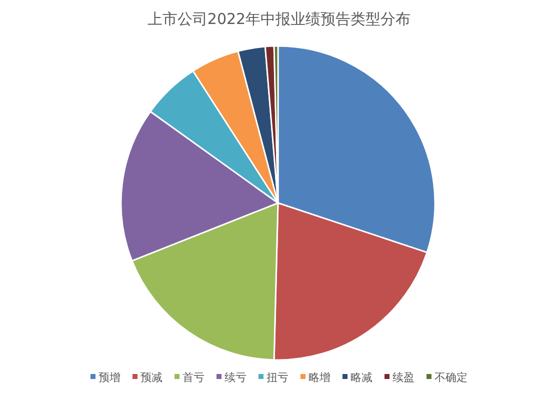 Image resolution: width=558 pixels, height=402 pixels. Describe the element at coordinates (151, 377) in the screenshot. I see `legend-label: 预减` at that location.